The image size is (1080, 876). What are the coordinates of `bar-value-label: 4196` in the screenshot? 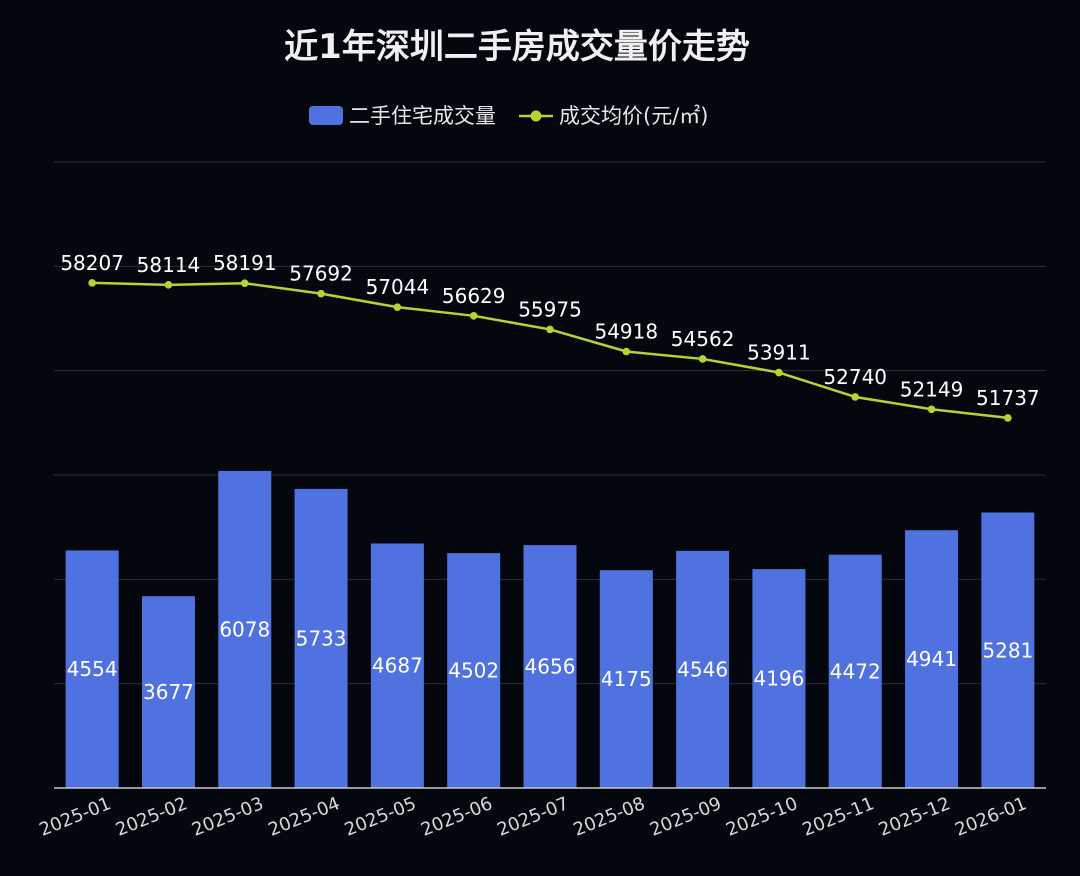 It's located at (778, 679).